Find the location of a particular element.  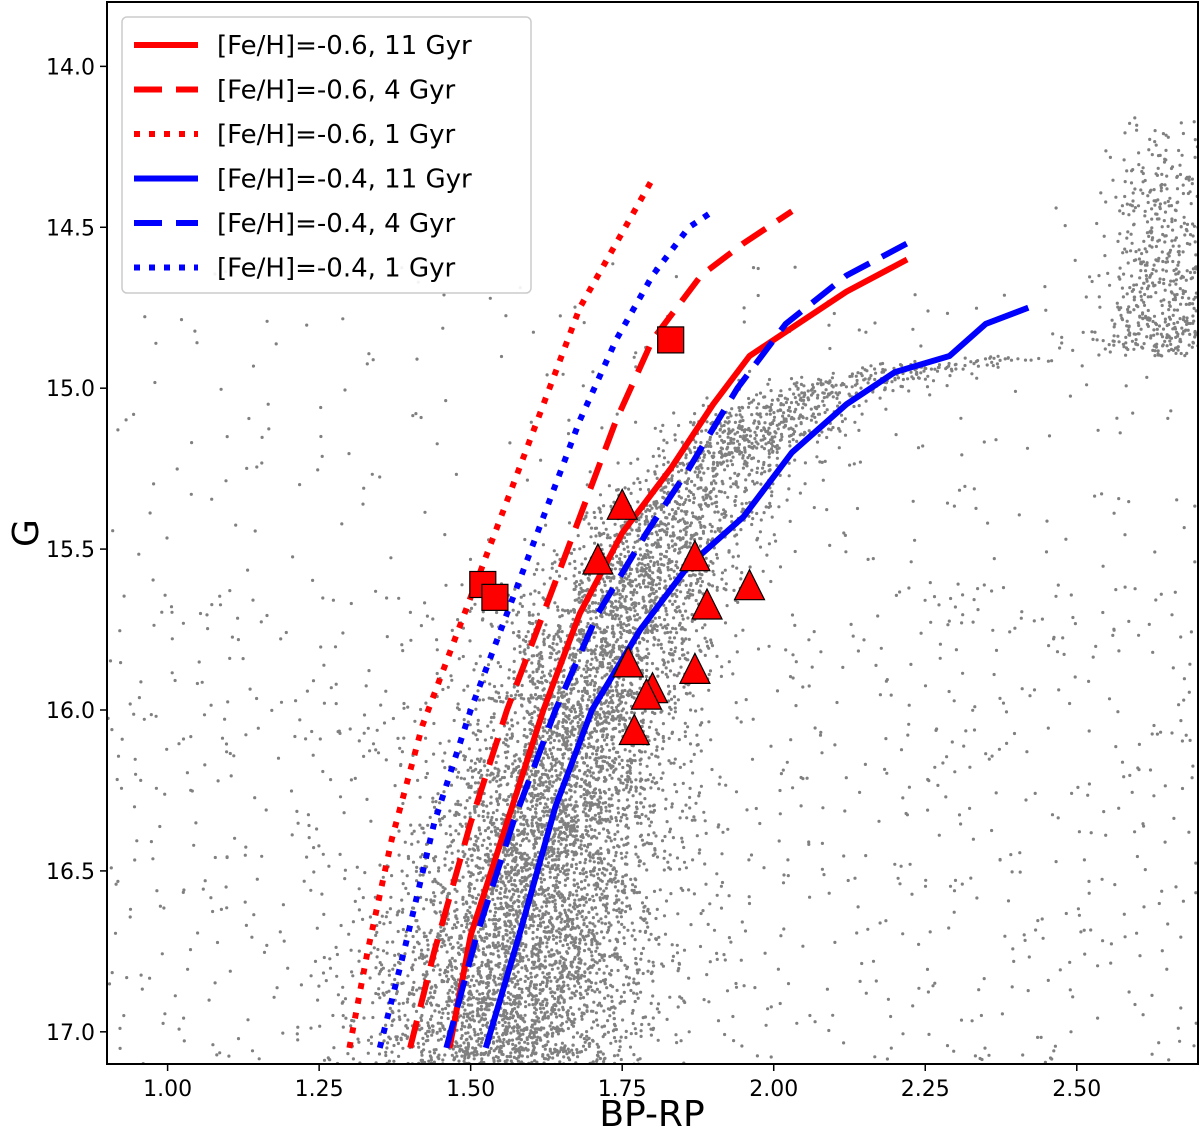

x-tick-label: 1.25 is located at coordinates (319, 1089).